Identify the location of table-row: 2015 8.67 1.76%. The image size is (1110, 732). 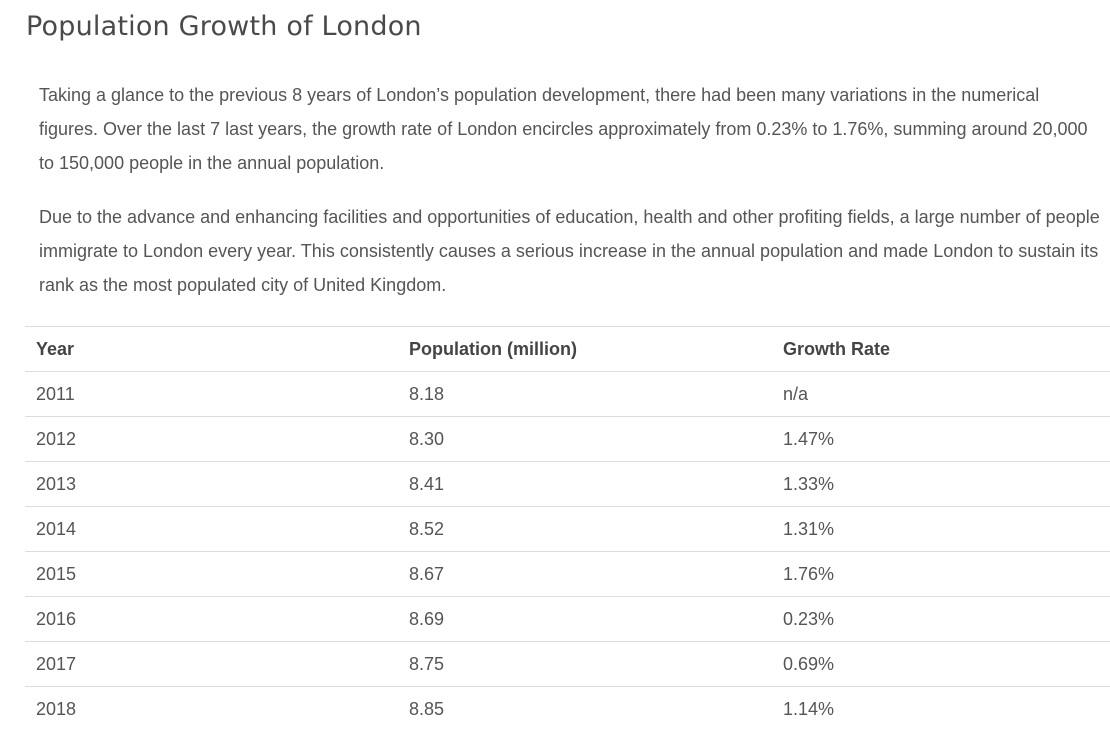
(567, 574).